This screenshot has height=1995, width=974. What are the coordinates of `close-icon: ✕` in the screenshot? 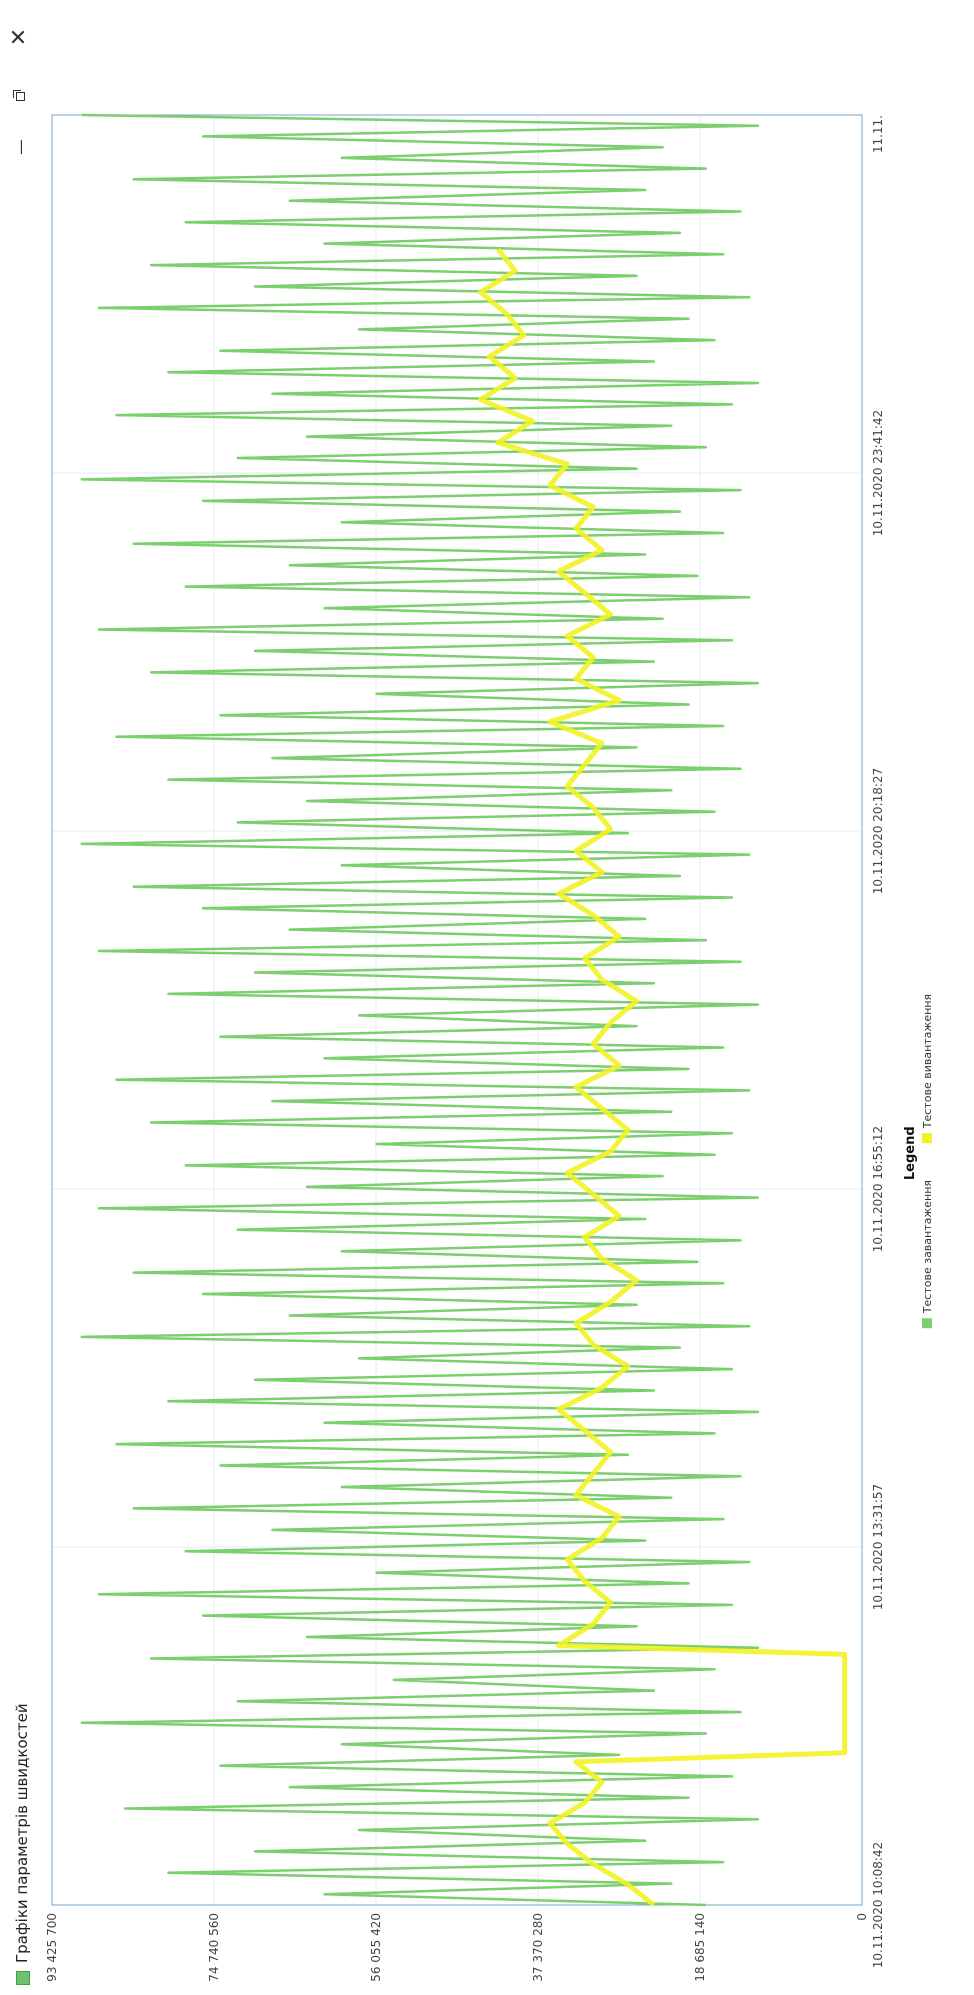 It's located at (19, 37).